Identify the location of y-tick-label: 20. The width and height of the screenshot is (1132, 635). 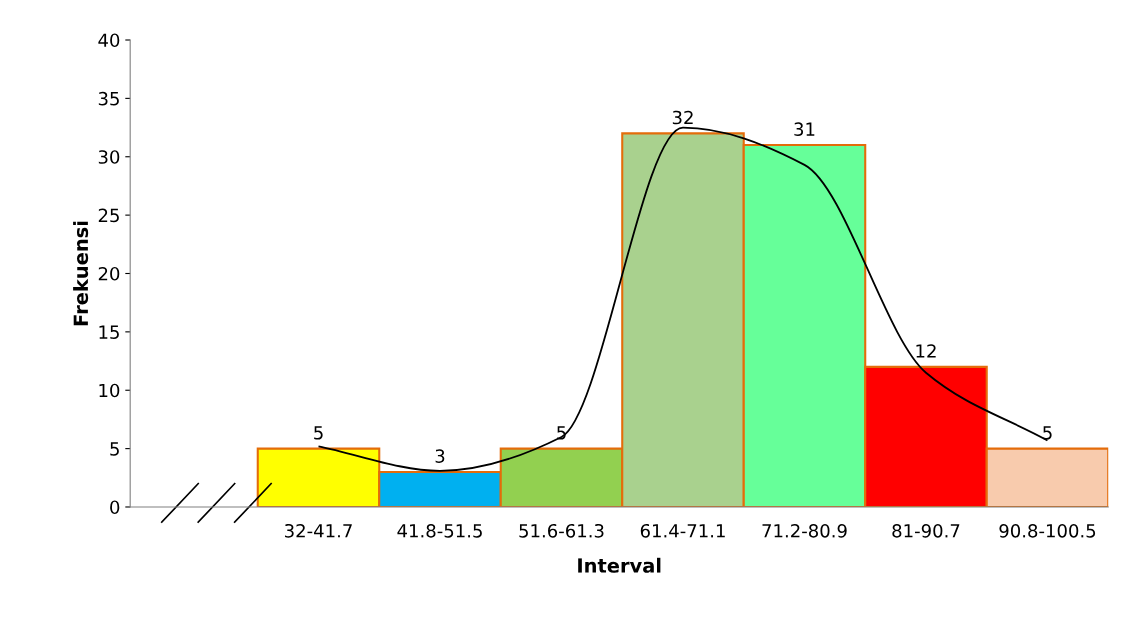
(109, 273).